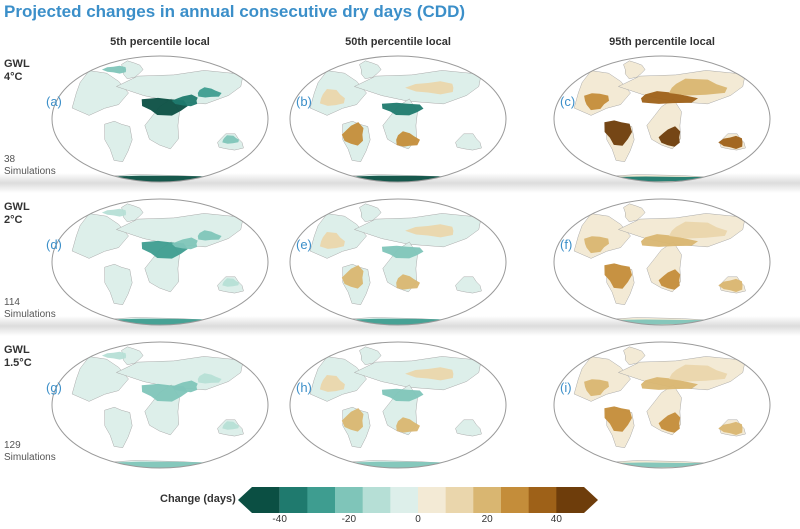  What do you see at coordinates (54, 101) in the screenshot?
I see `panel-label: (a)` at bounding box center [54, 101].